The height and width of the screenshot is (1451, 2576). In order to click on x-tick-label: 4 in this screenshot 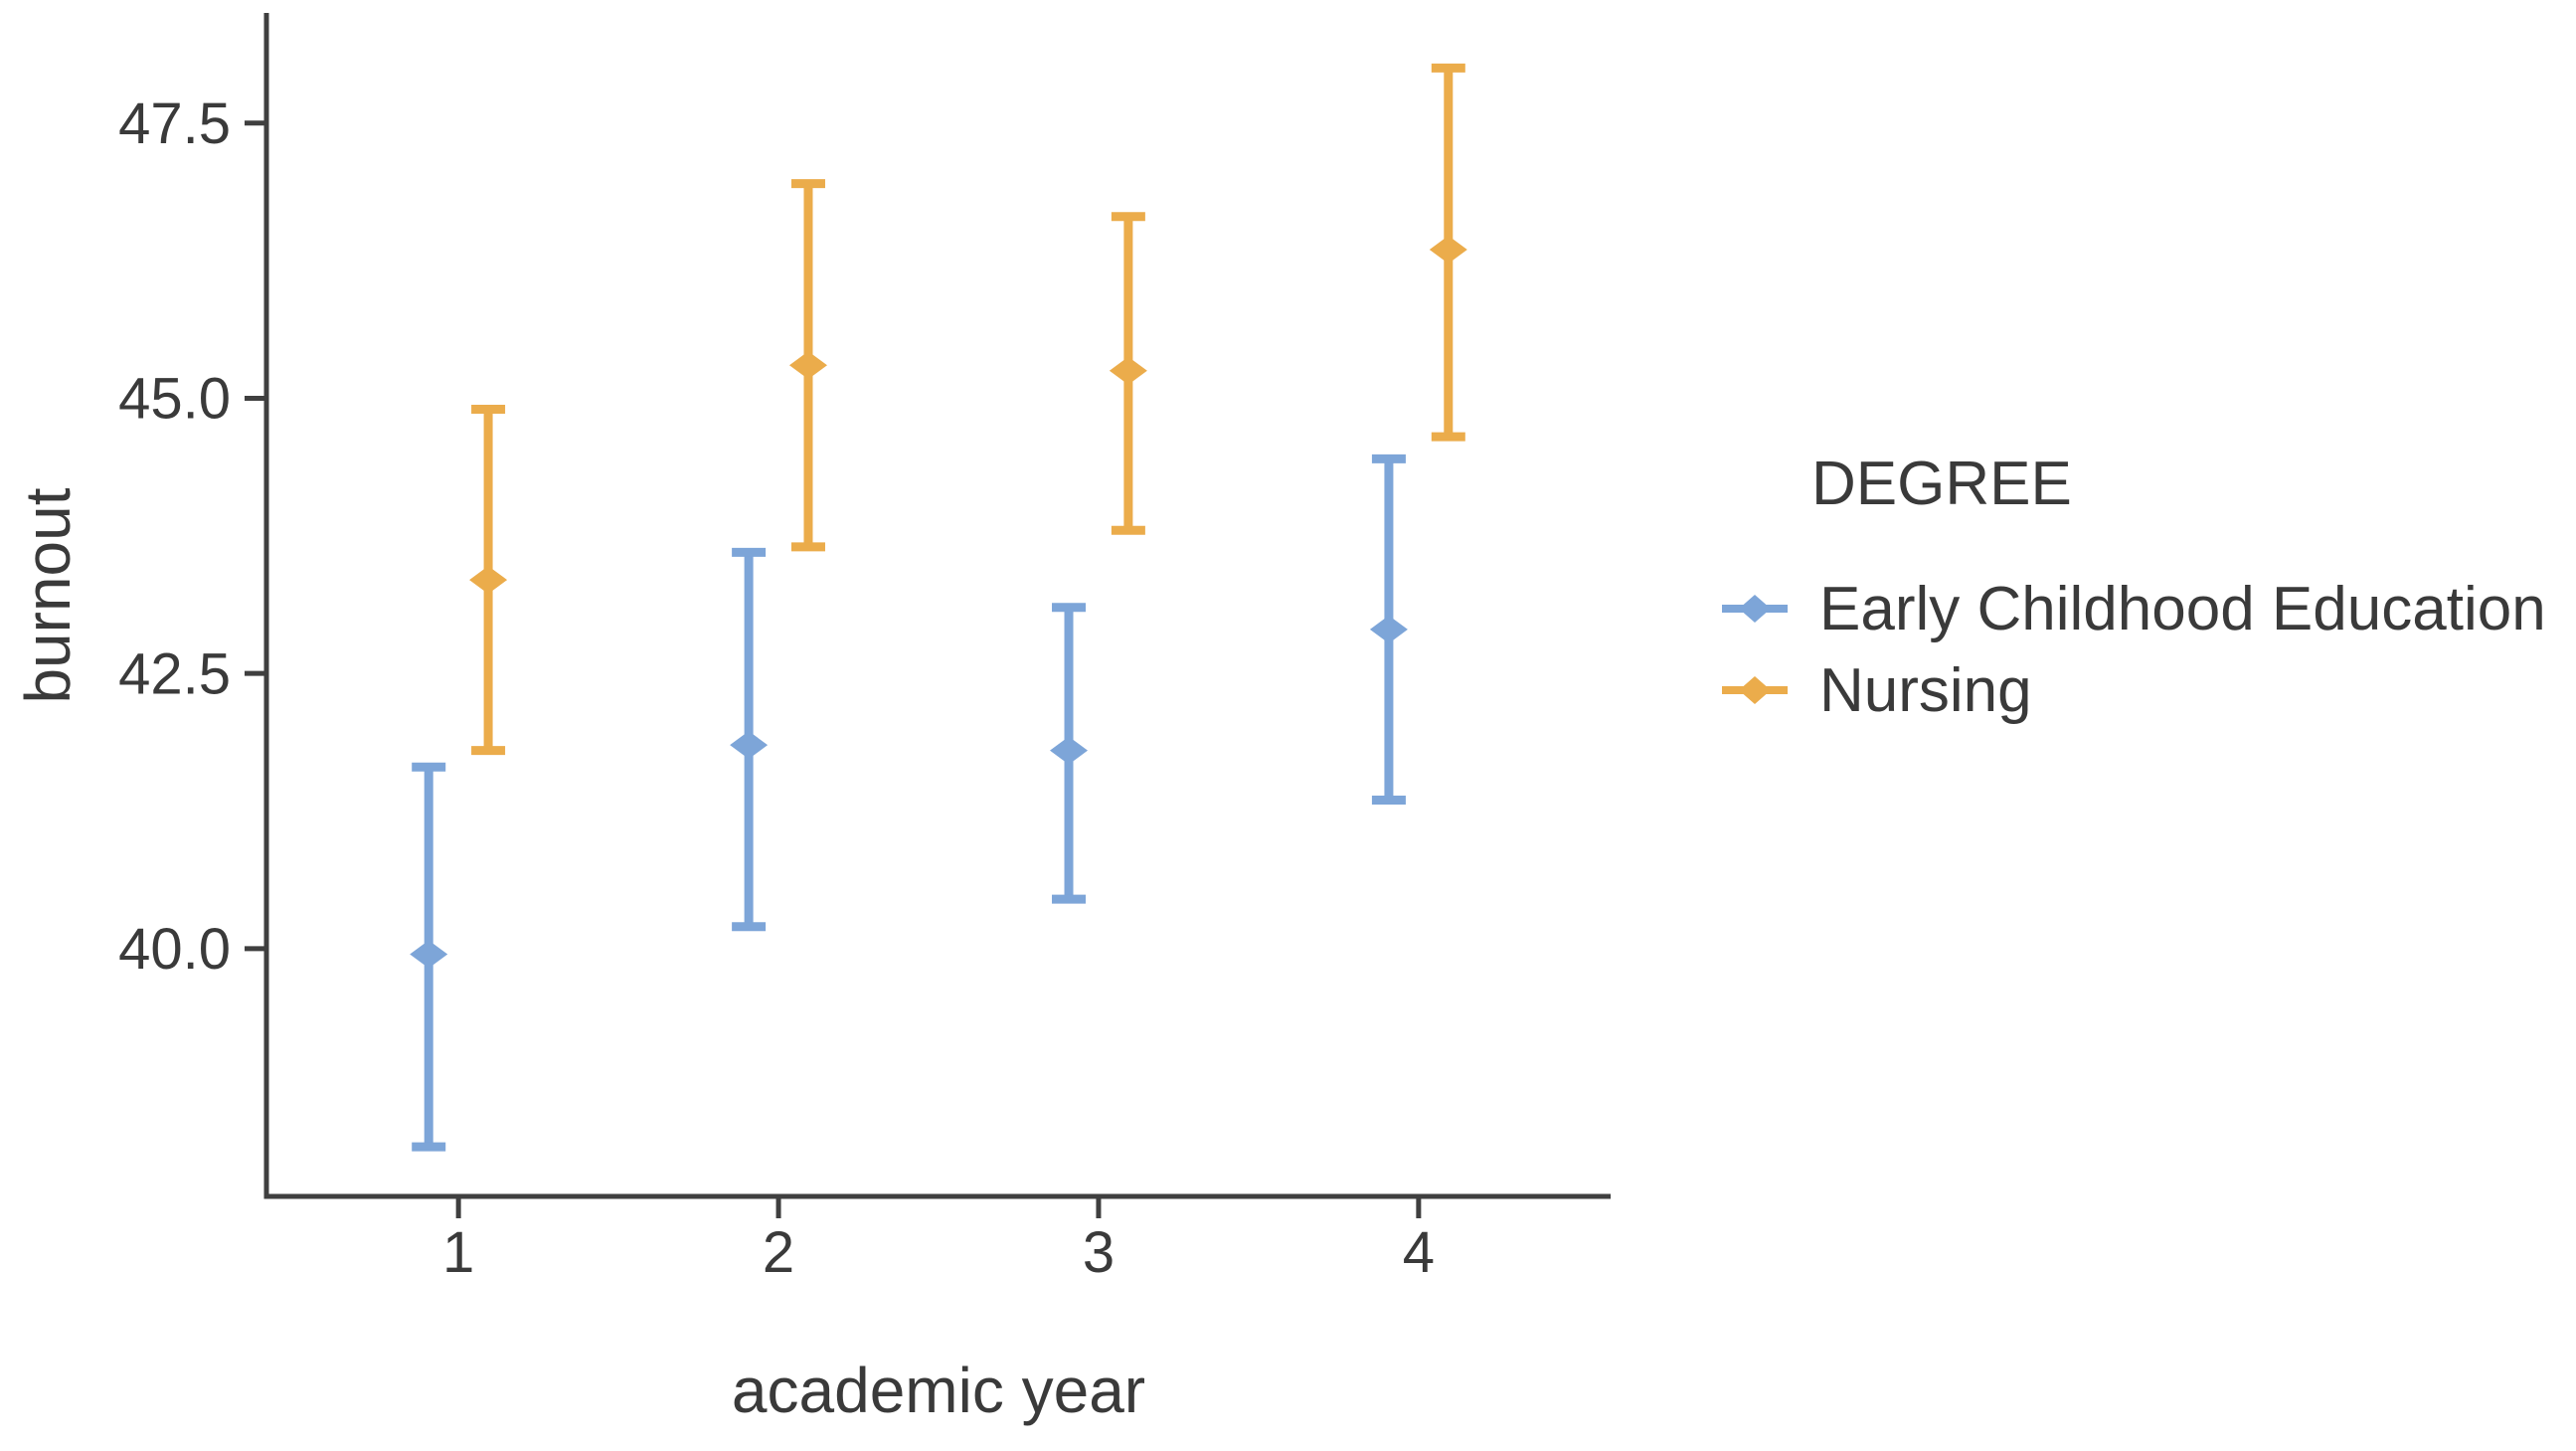, I will do `click(1419, 1252)`.